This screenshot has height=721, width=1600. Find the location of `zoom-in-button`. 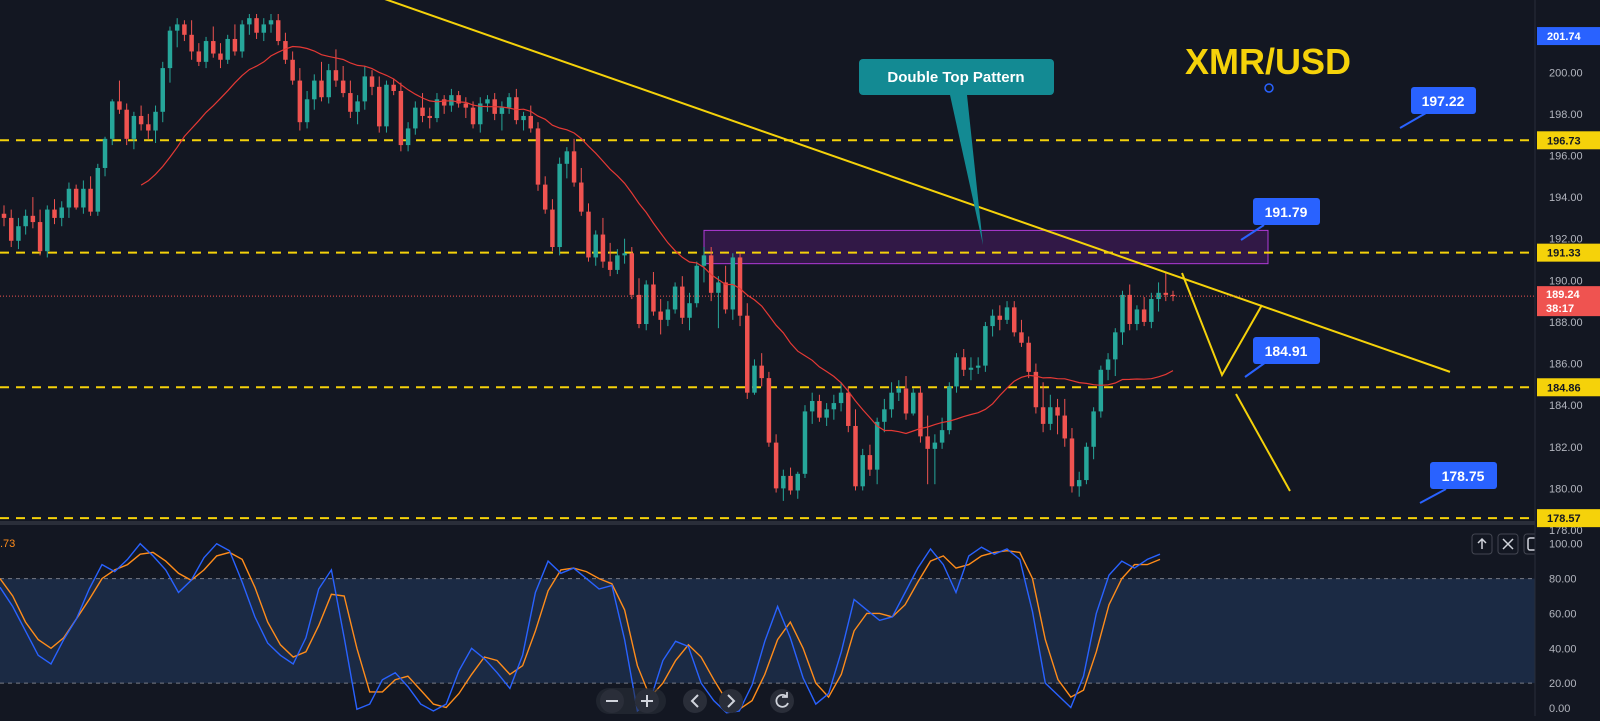

zoom-in-button is located at coordinates (647, 701).